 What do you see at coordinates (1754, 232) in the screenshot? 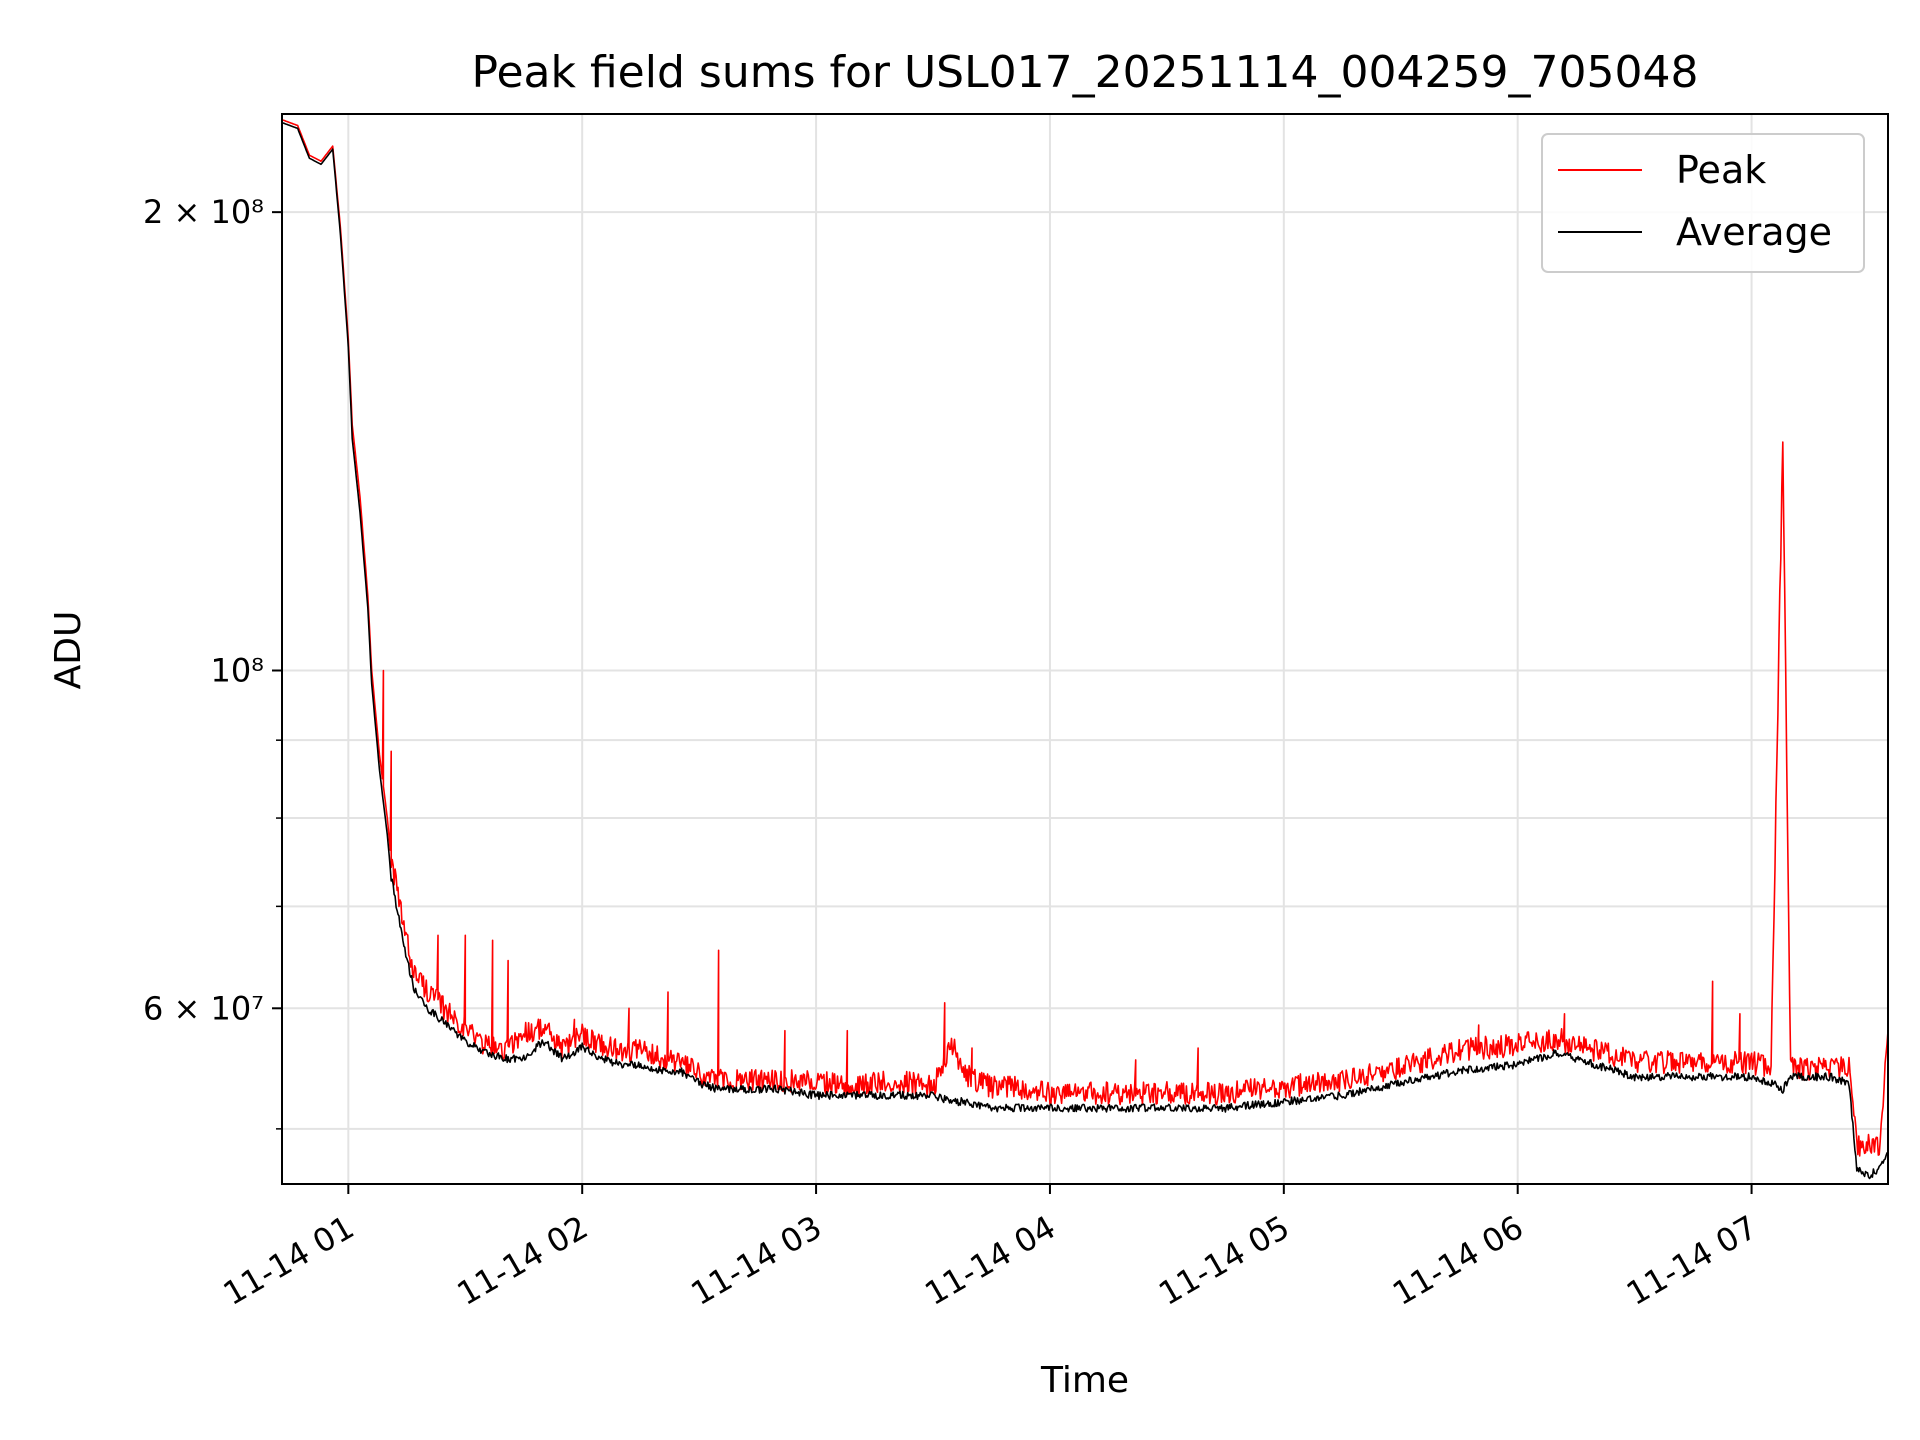
I see `legend-average-label: Average` at bounding box center [1754, 232].